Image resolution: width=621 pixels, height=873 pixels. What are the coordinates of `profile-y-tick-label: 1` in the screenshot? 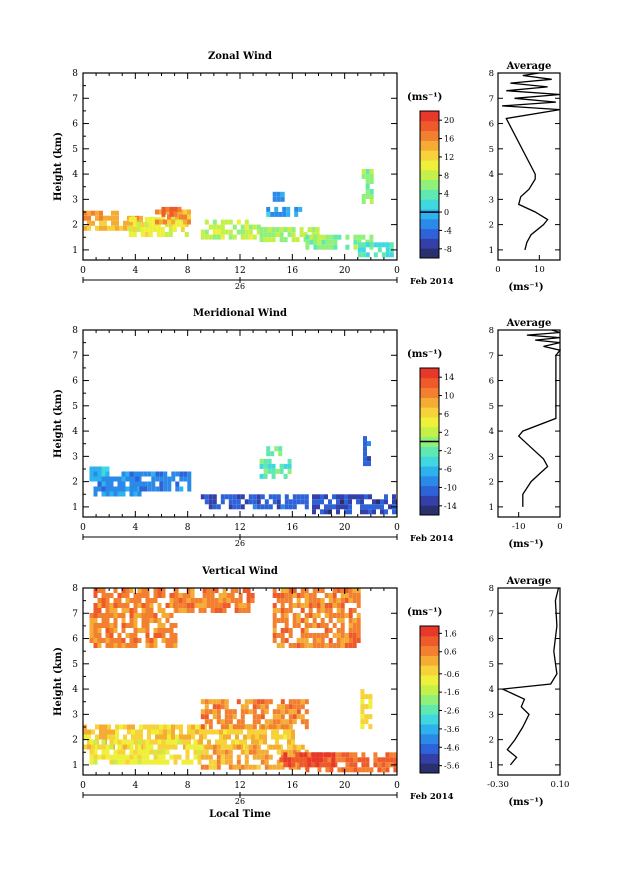 It's located at (491, 508).